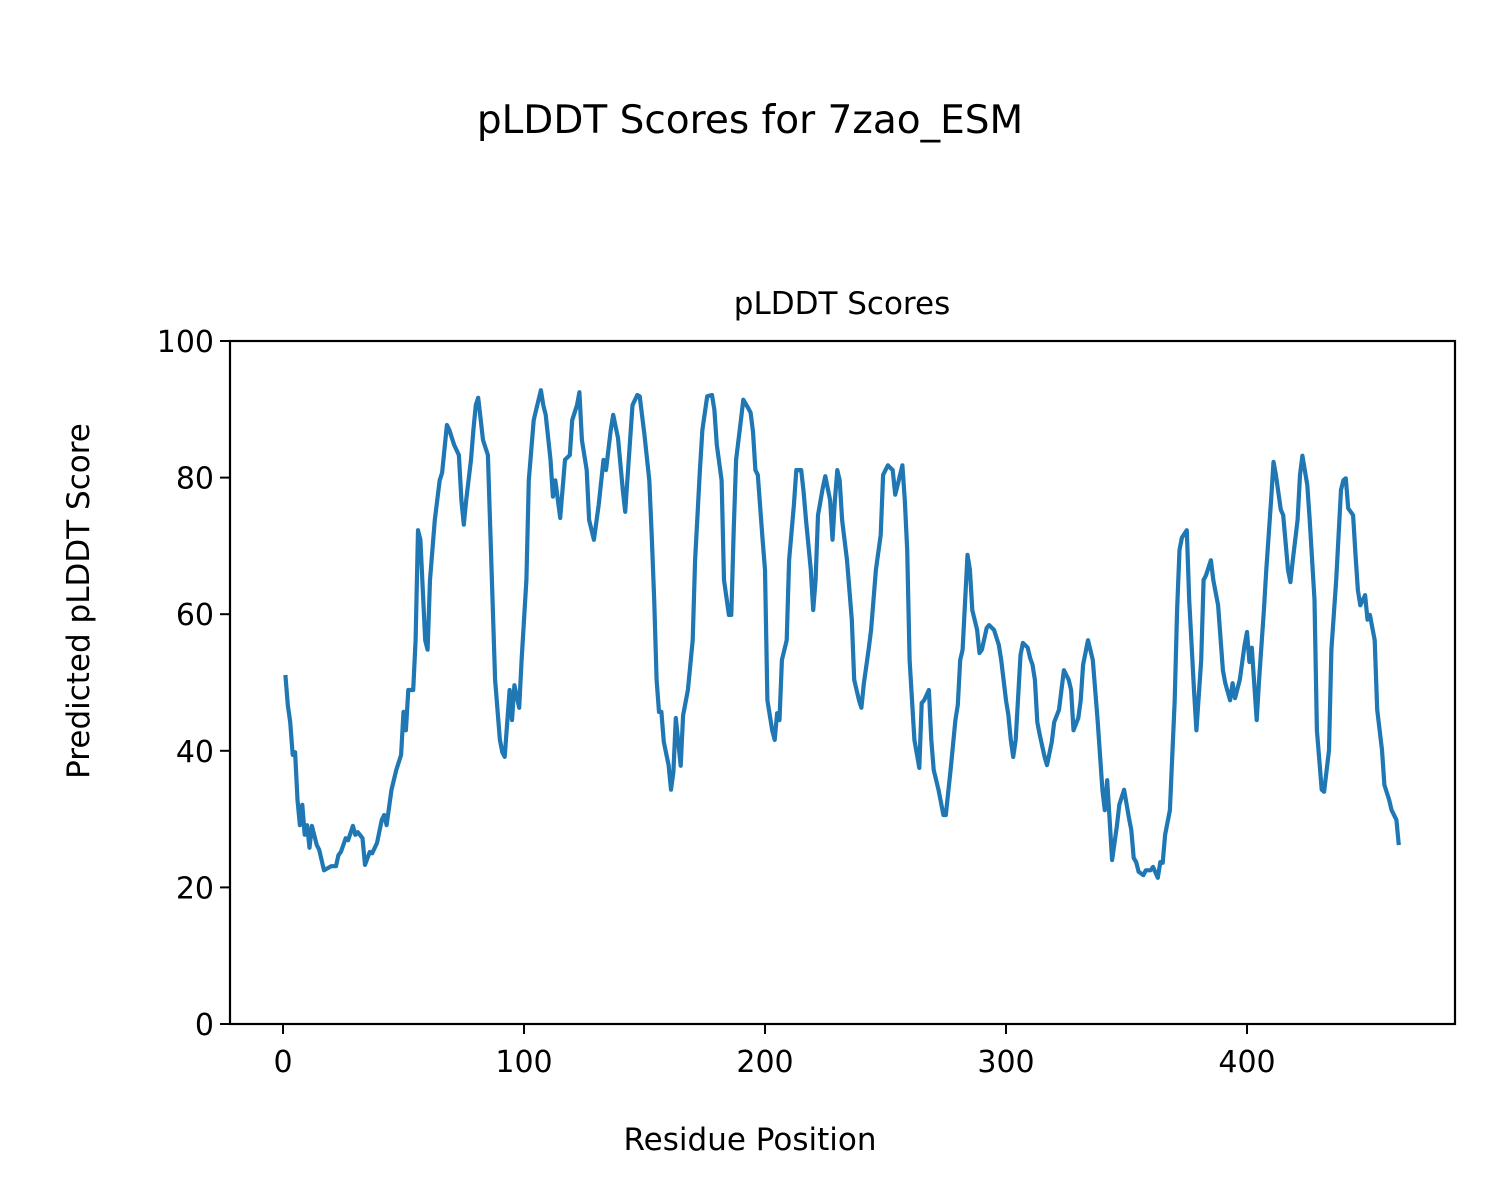 The image size is (1500, 1200). What do you see at coordinates (764, 1062) in the screenshot?
I see `x-tick-label: 200` at bounding box center [764, 1062].